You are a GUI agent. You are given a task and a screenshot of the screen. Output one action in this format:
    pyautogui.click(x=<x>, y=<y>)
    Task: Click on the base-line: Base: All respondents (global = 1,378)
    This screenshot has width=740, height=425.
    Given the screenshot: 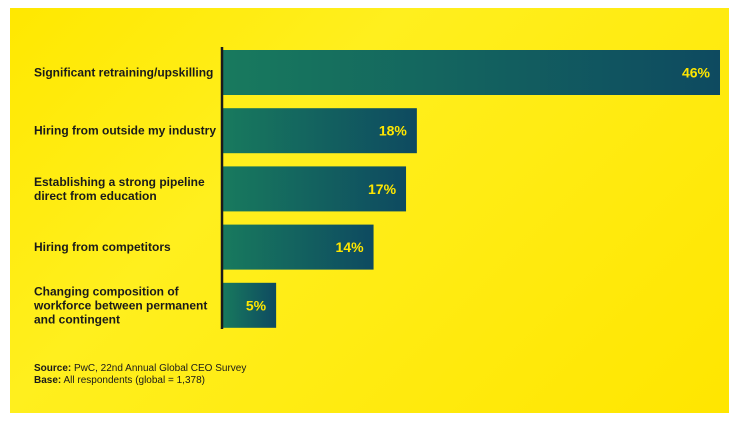 What is the action you would take?
    pyautogui.click(x=140, y=381)
    